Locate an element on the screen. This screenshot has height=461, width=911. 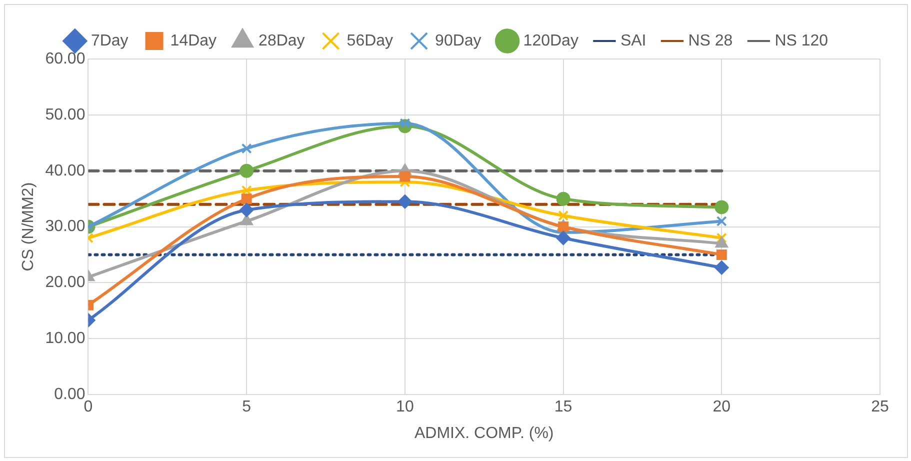
x-tick-label: 10 is located at coordinates (405, 407).